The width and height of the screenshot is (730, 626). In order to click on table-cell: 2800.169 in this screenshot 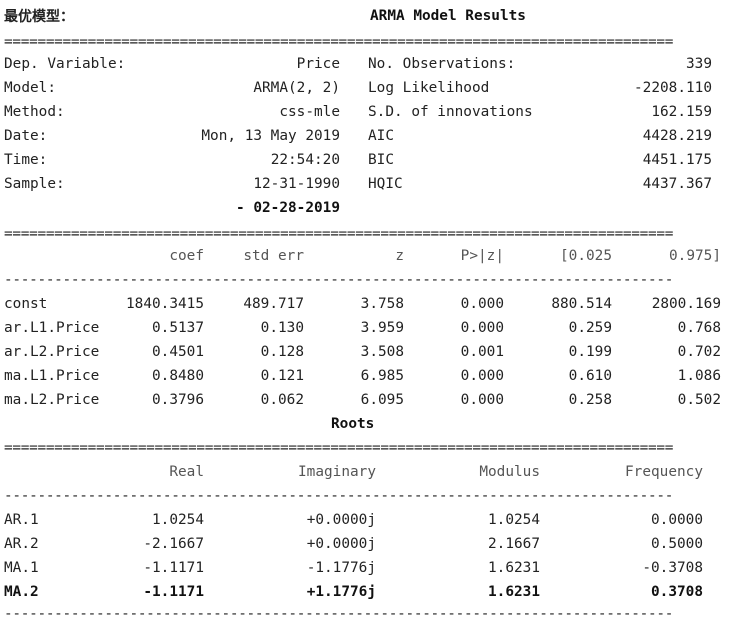, I will do `click(686, 304)`.